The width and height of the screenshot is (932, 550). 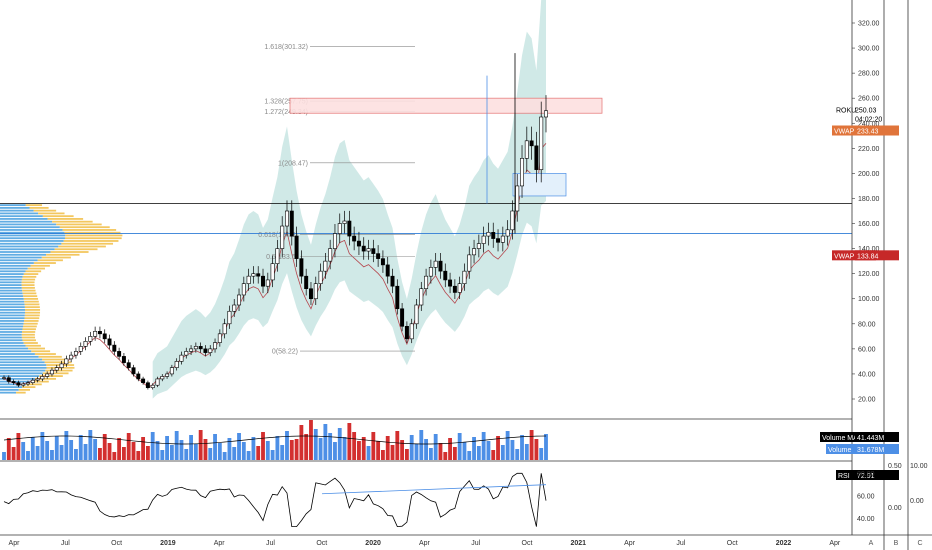 I want to click on entry-zone-rect, so click(x=539, y=185).